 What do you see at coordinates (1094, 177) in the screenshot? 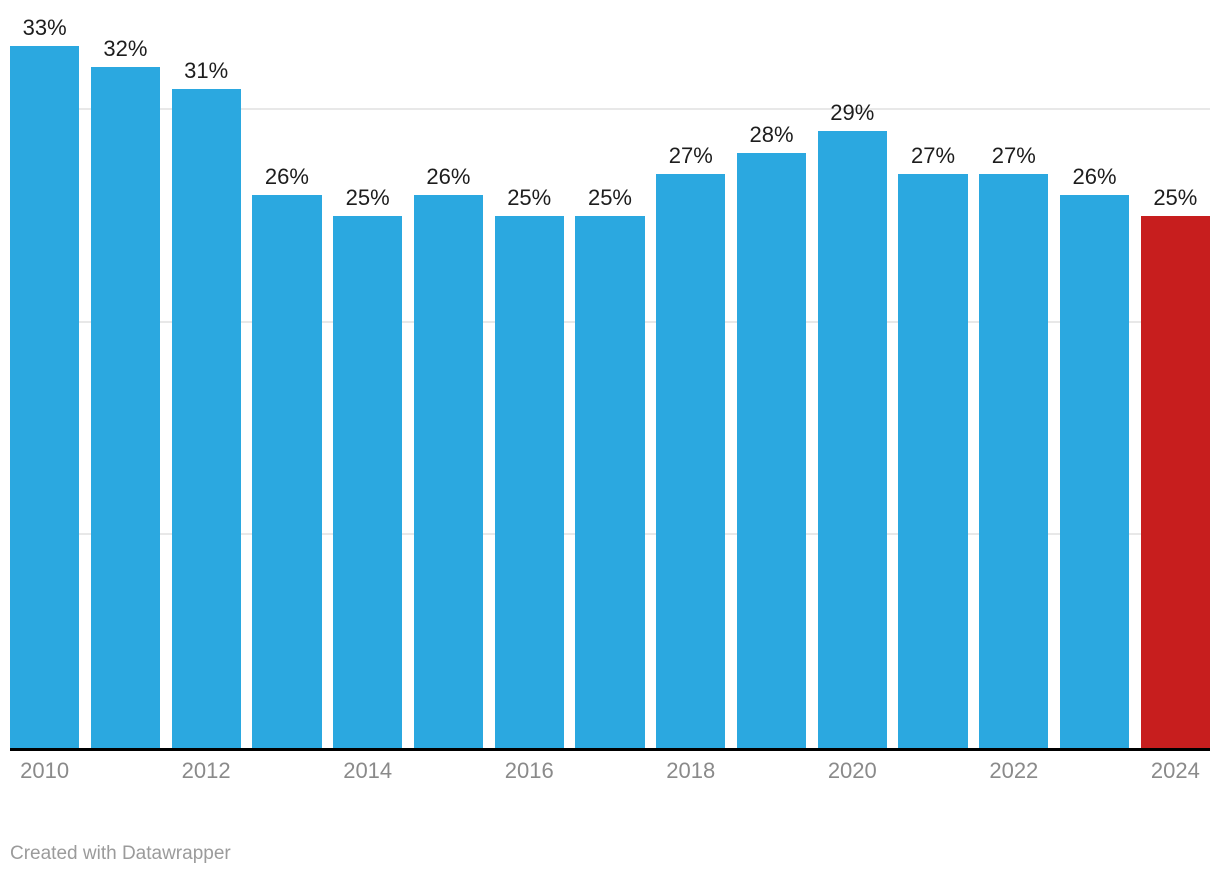
I see `bar-value-label-2023: 26%` at bounding box center [1094, 177].